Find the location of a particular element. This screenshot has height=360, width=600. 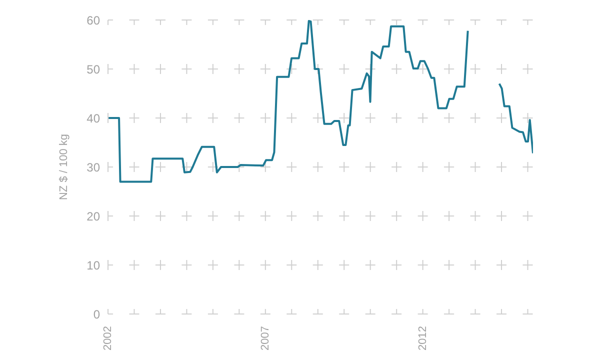

y-tick-label: 30 is located at coordinates (93, 167).